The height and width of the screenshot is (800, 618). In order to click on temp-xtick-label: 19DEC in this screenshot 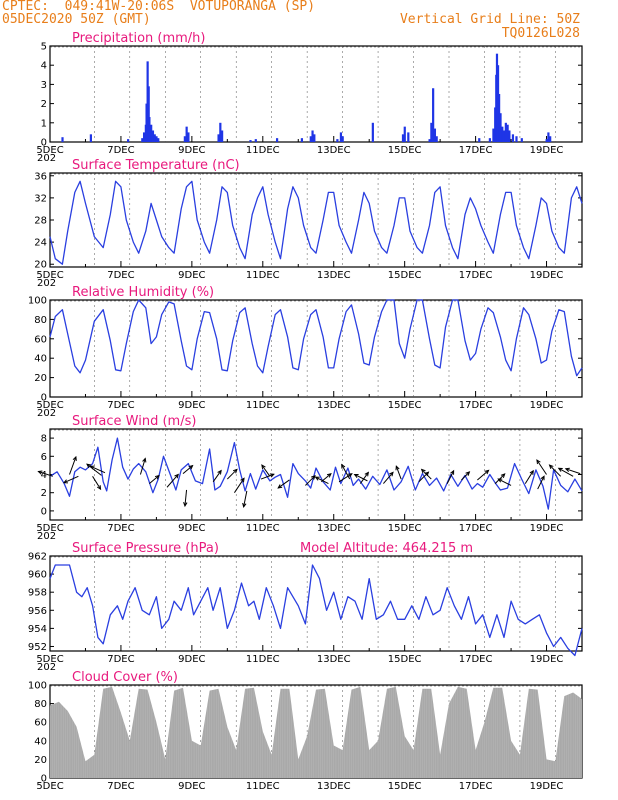, I will do `click(547, 275)`.